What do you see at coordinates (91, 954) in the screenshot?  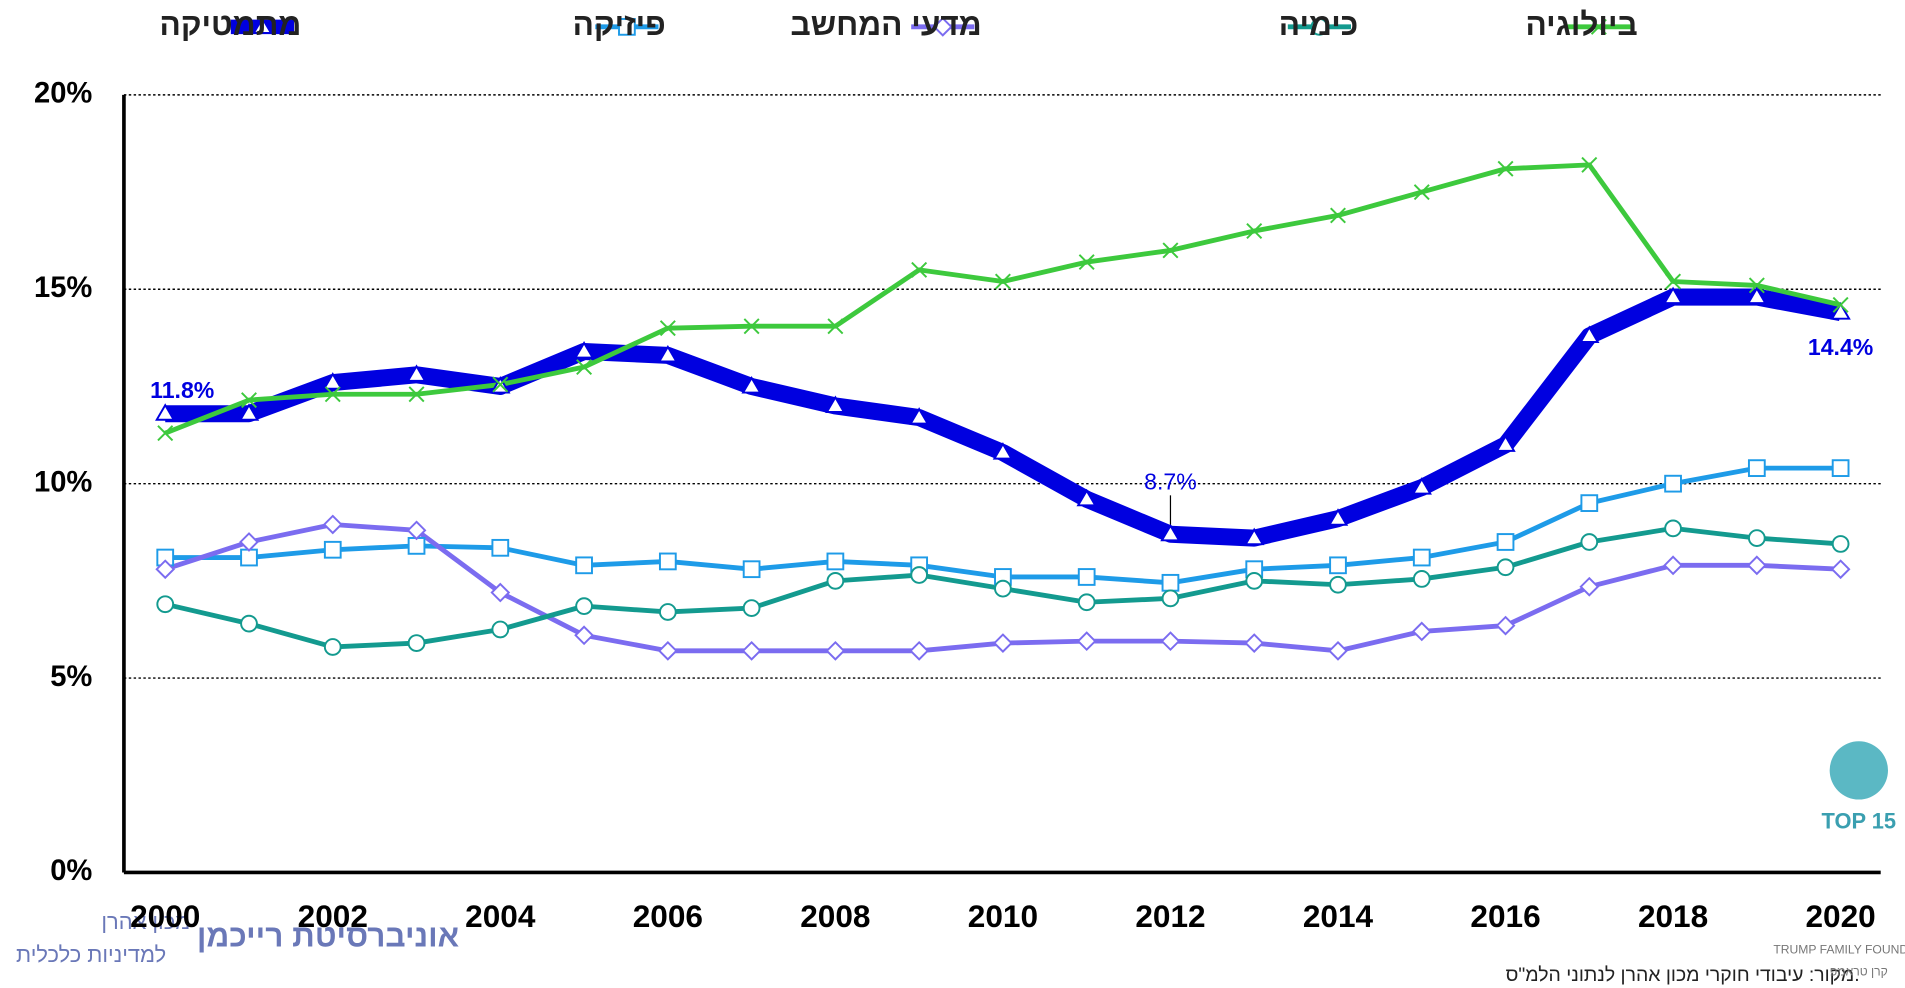 I see `logo-text: למדיניות כלכלית` at bounding box center [91, 954].